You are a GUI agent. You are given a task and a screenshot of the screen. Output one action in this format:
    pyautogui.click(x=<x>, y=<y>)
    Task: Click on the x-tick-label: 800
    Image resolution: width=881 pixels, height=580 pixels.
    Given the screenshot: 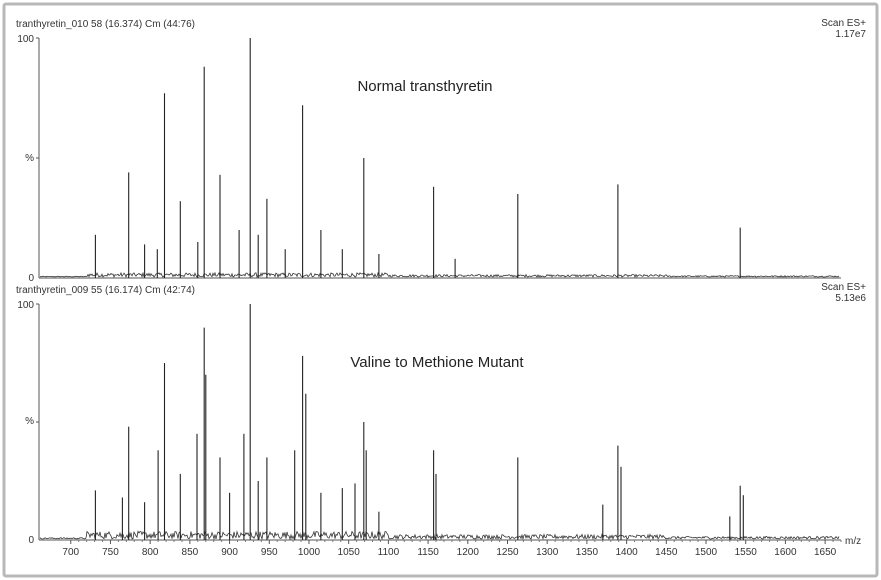 What is the action you would take?
    pyautogui.click(x=150, y=552)
    